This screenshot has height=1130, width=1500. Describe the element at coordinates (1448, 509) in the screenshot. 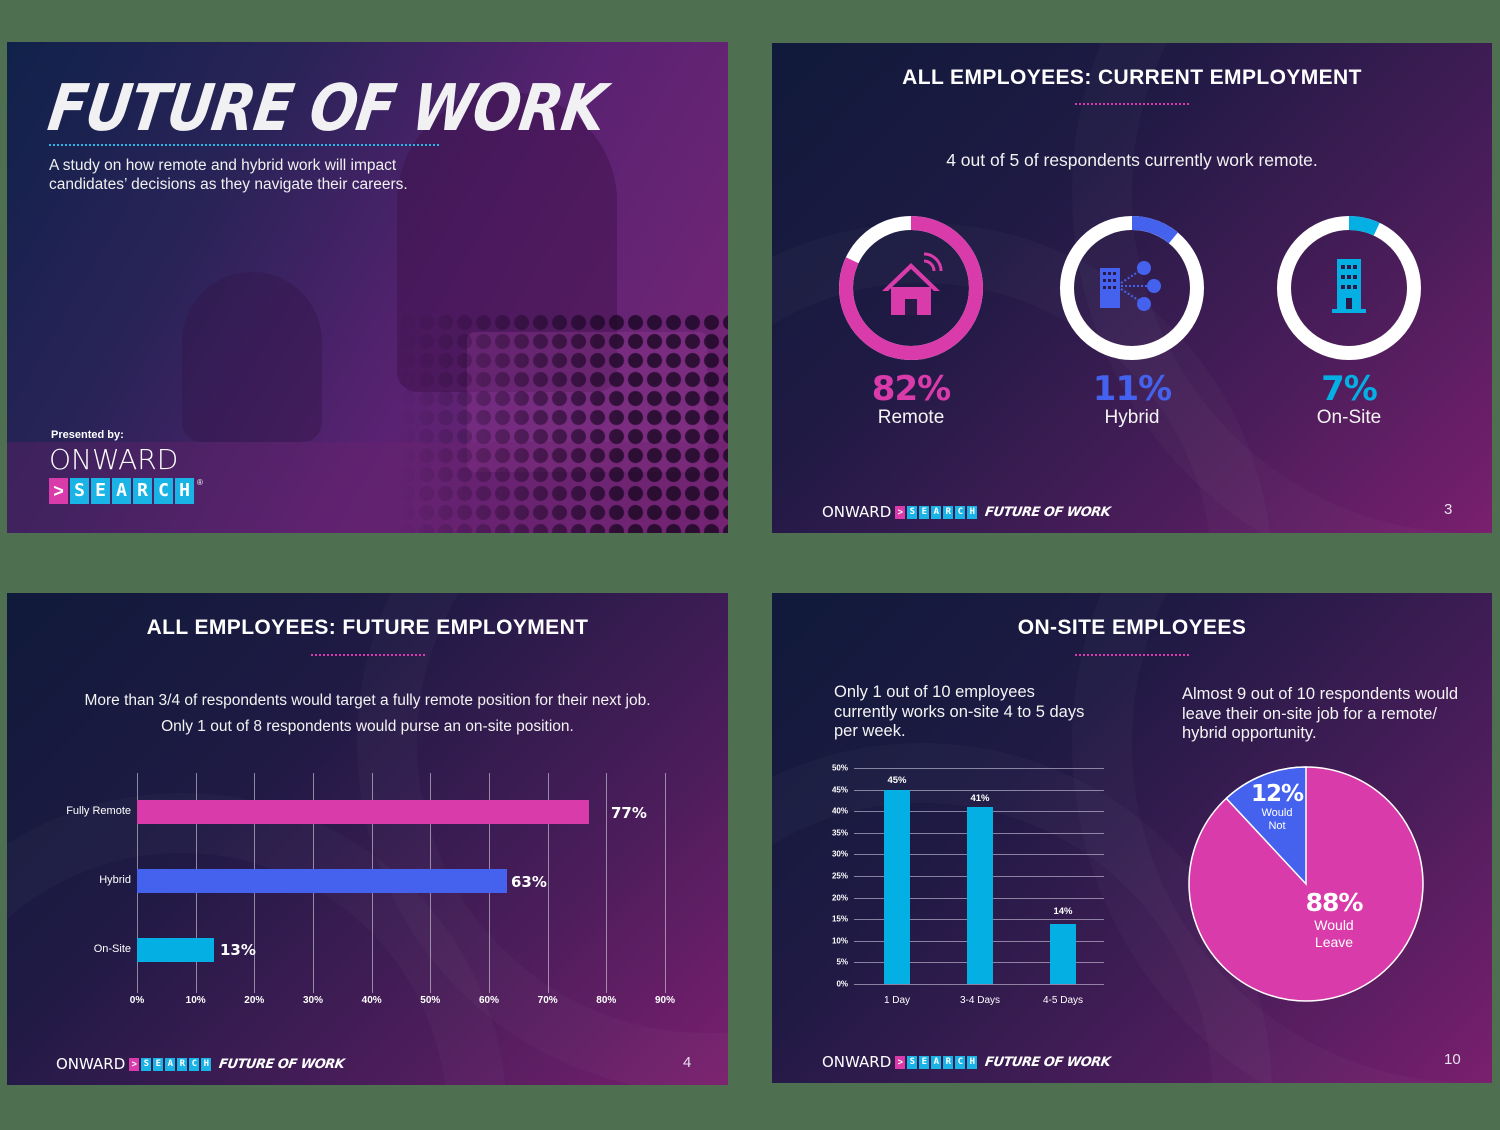

I see `page-number: 3` at that location.